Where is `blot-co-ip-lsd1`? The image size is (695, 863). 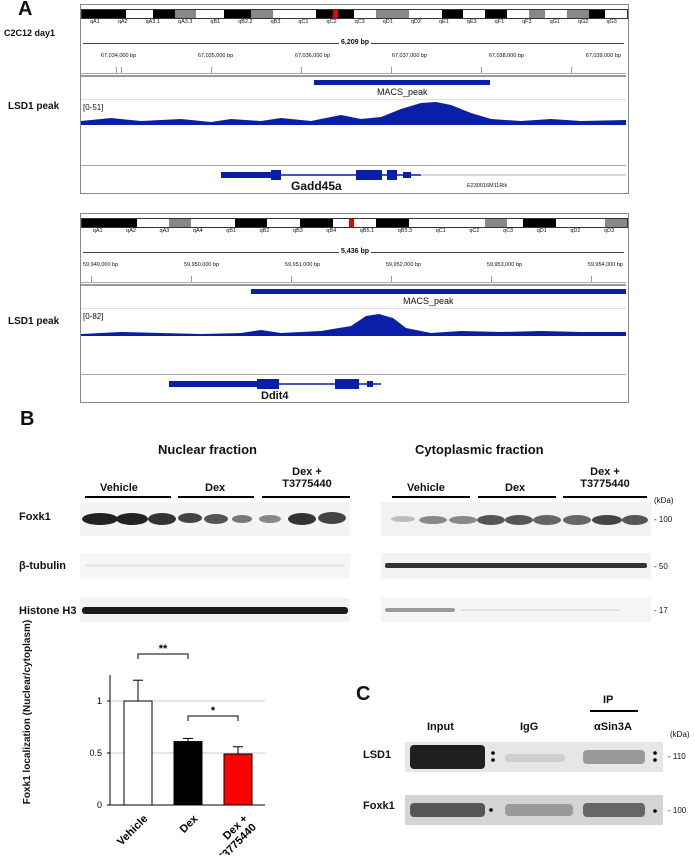 blot-co-ip-lsd1 is located at coordinates (534, 757).